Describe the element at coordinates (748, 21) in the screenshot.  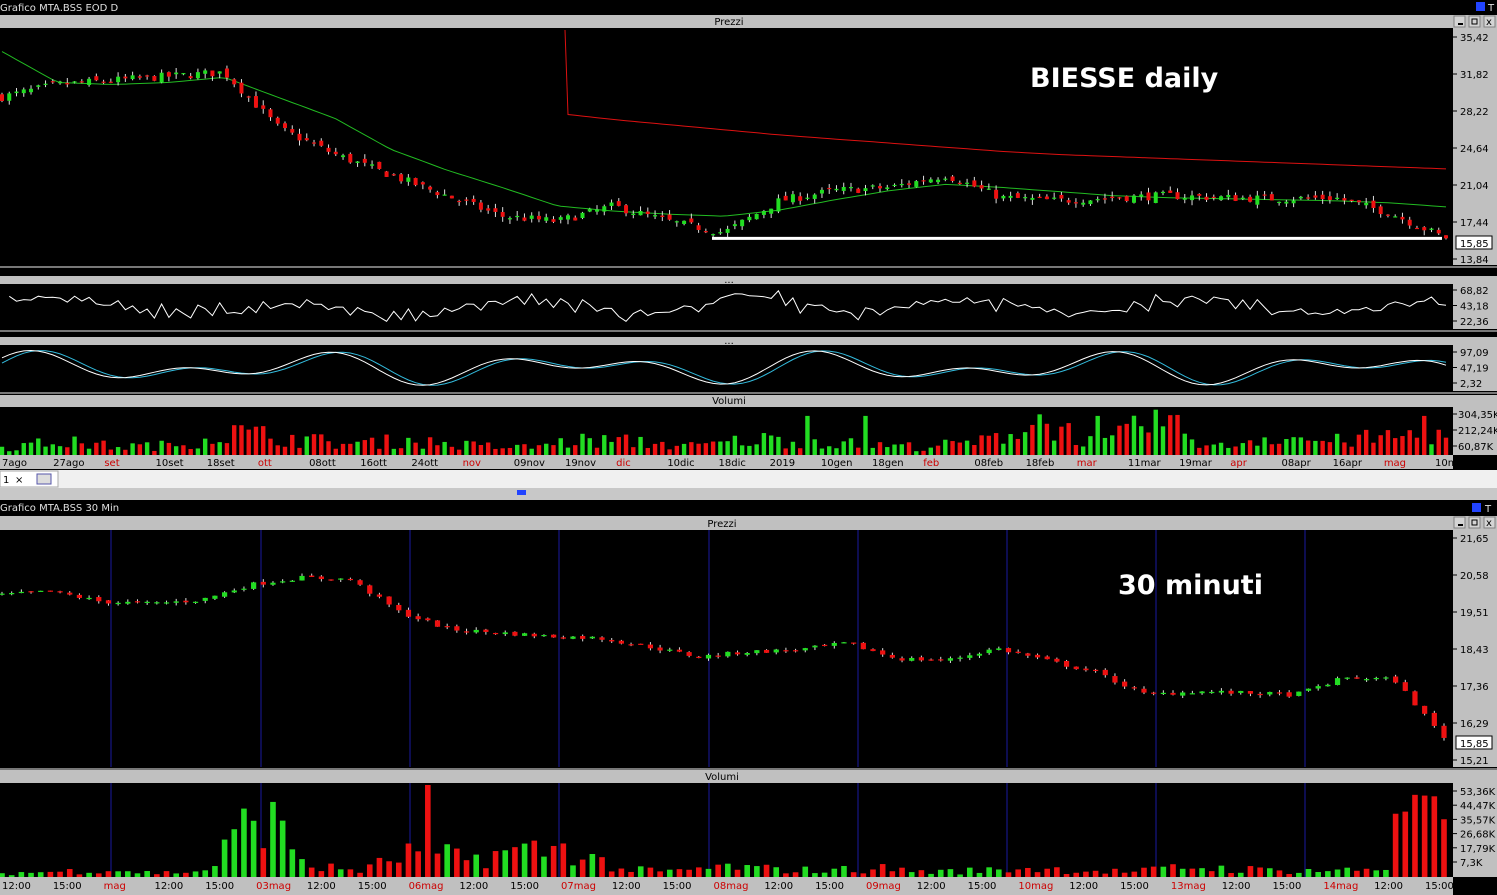
I see `top-price-header` at that location.